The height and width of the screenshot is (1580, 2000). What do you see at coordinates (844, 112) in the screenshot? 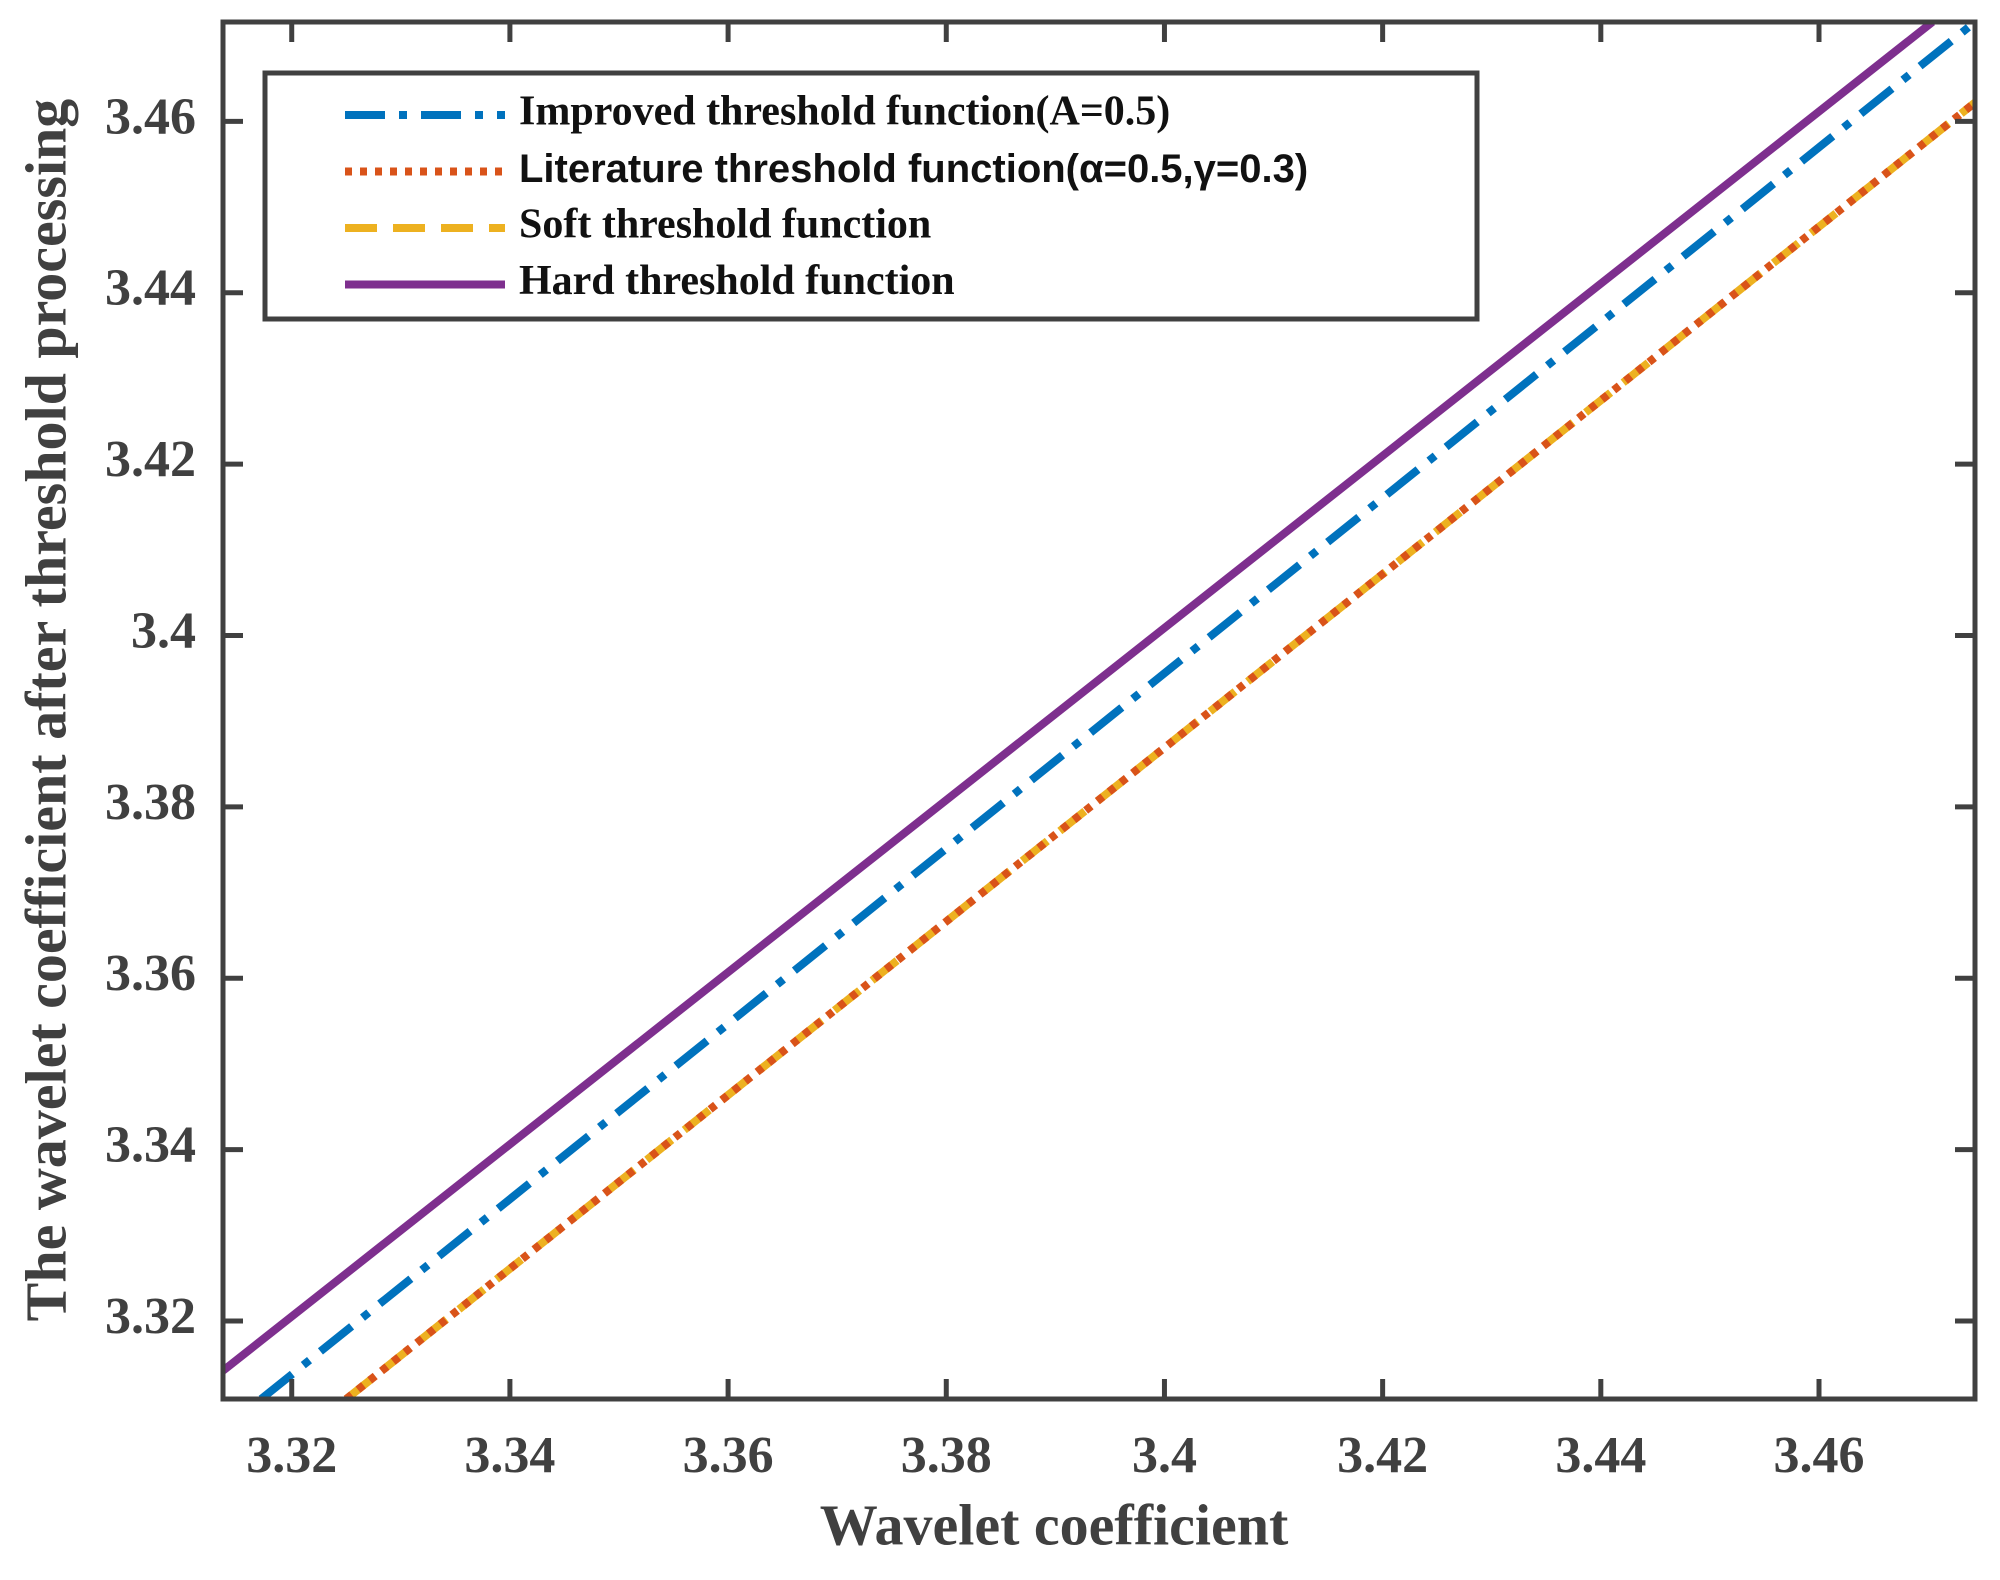
I see `legend-label: Improved threshold function(A=0.5)` at bounding box center [844, 112].